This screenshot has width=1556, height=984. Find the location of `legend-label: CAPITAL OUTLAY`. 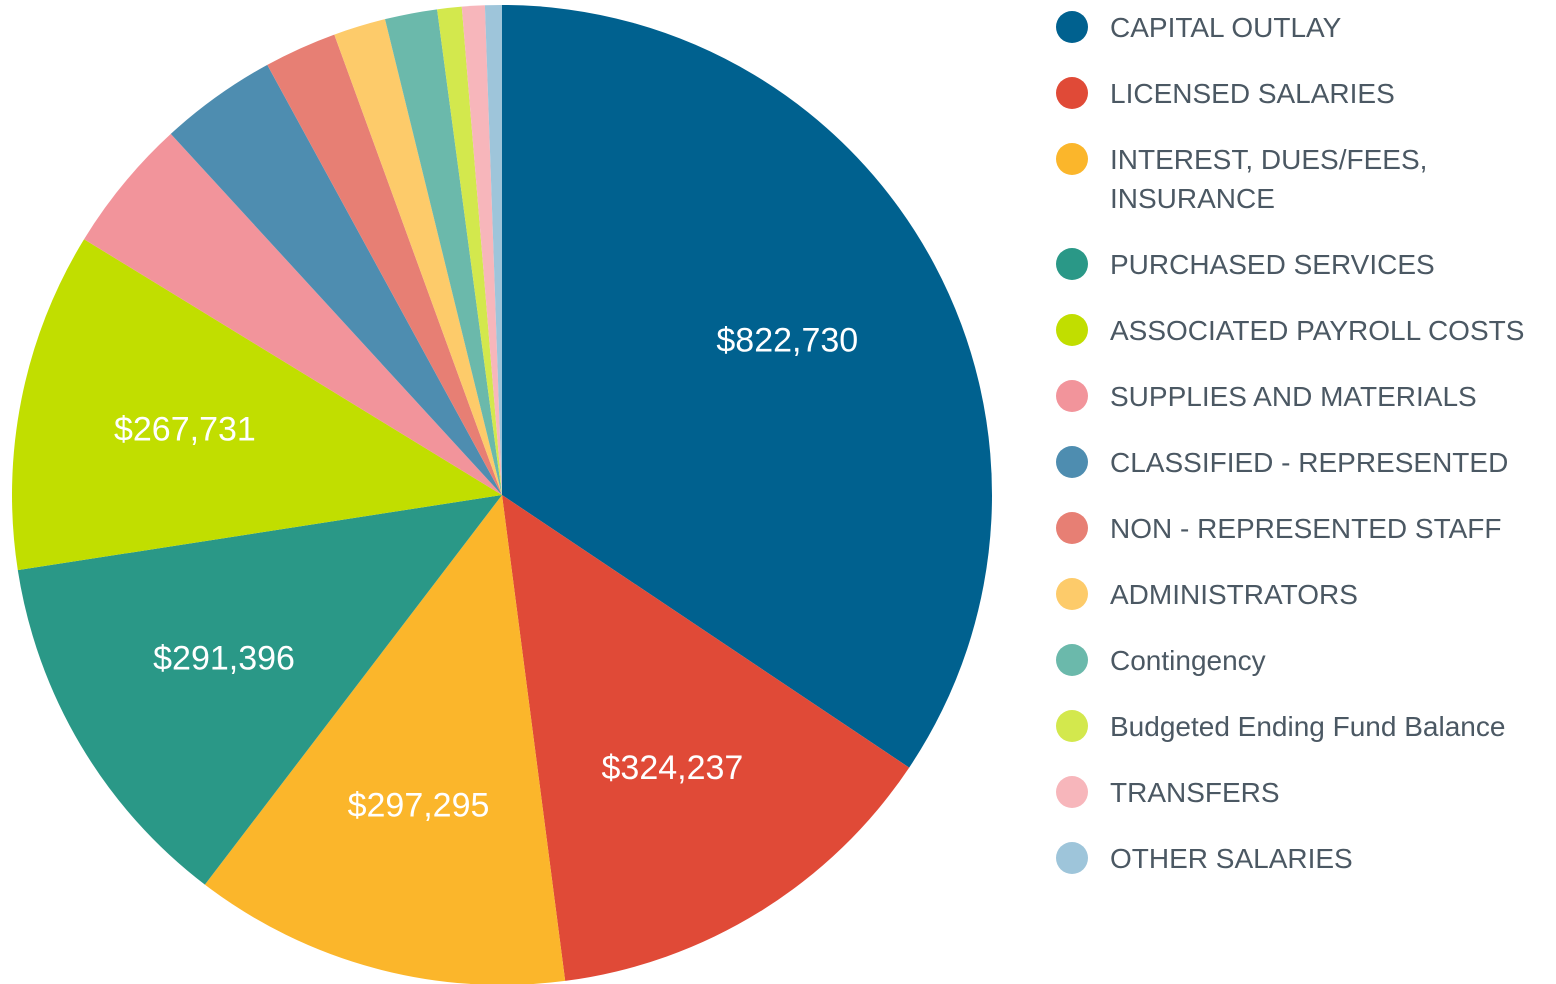

legend-label: CAPITAL OUTLAY is located at coordinates (1226, 27).